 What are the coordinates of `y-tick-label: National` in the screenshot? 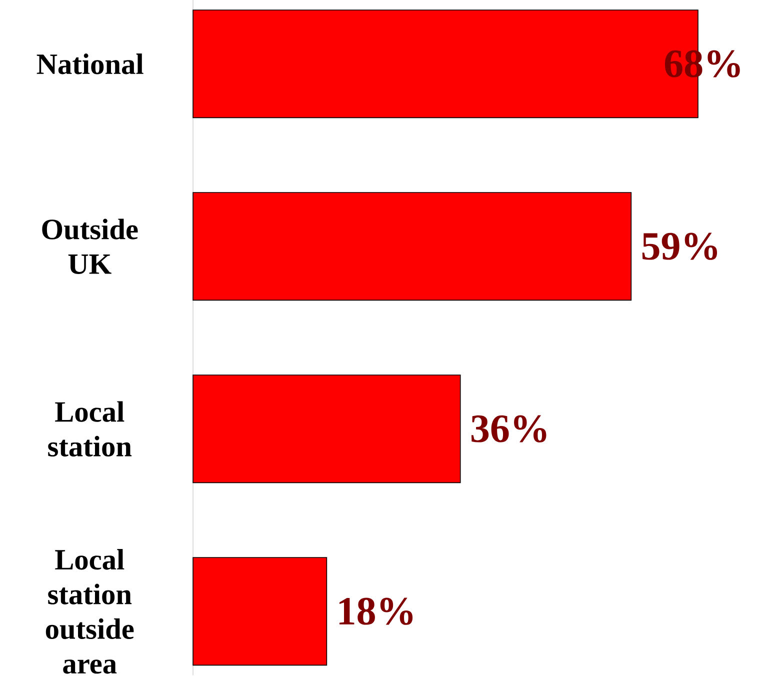 It's located at (90, 64).